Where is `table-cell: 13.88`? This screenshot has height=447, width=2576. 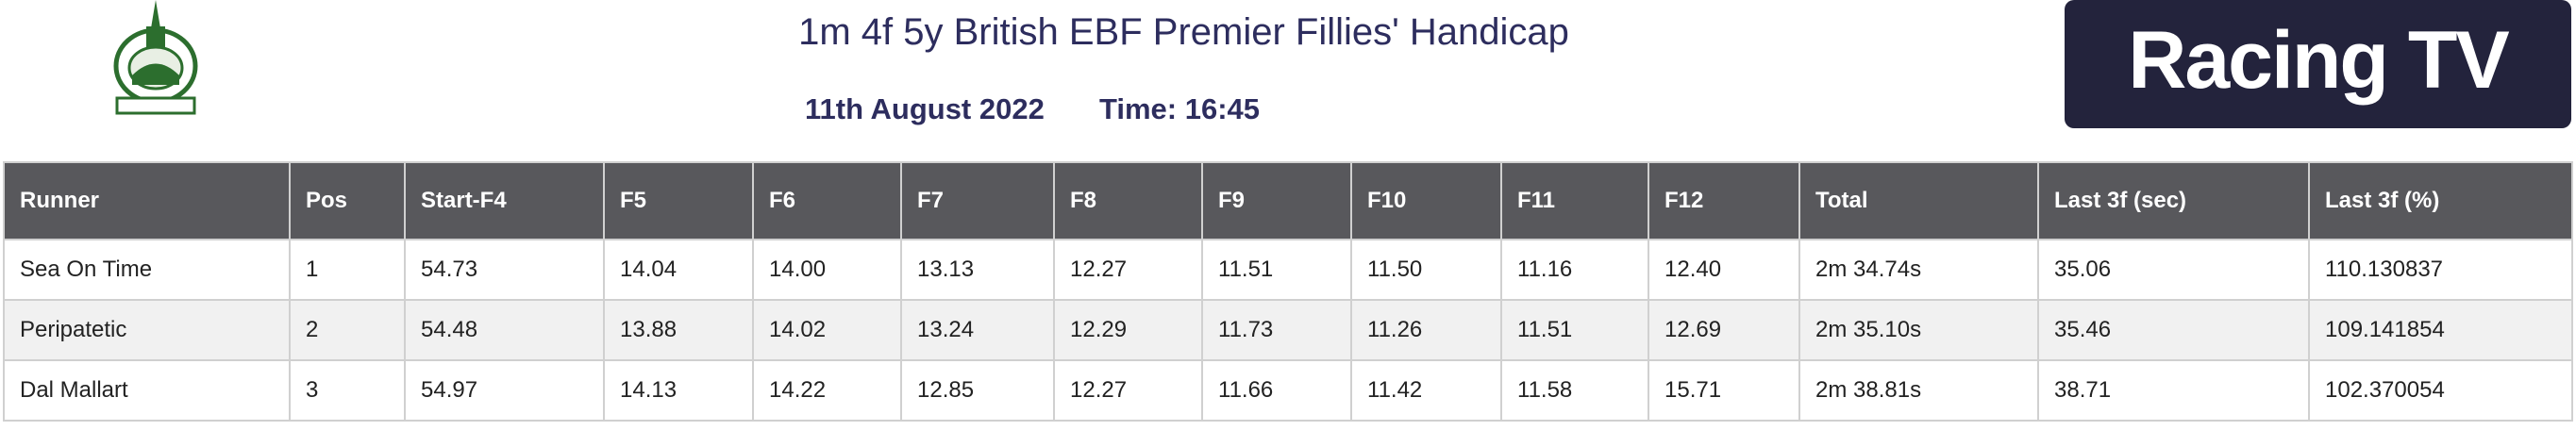
table-cell: 13.88 is located at coordinates (678, 330).